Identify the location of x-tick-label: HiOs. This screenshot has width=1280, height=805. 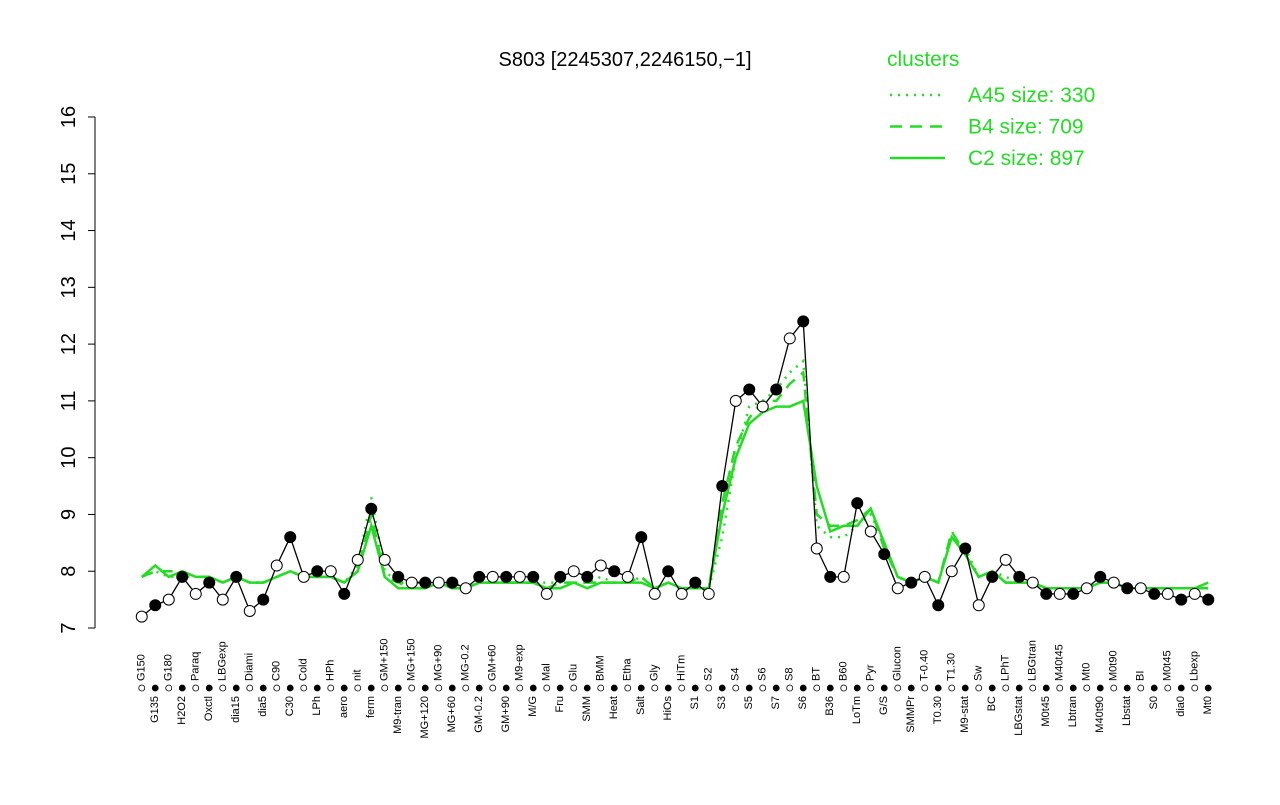
(668, 708).